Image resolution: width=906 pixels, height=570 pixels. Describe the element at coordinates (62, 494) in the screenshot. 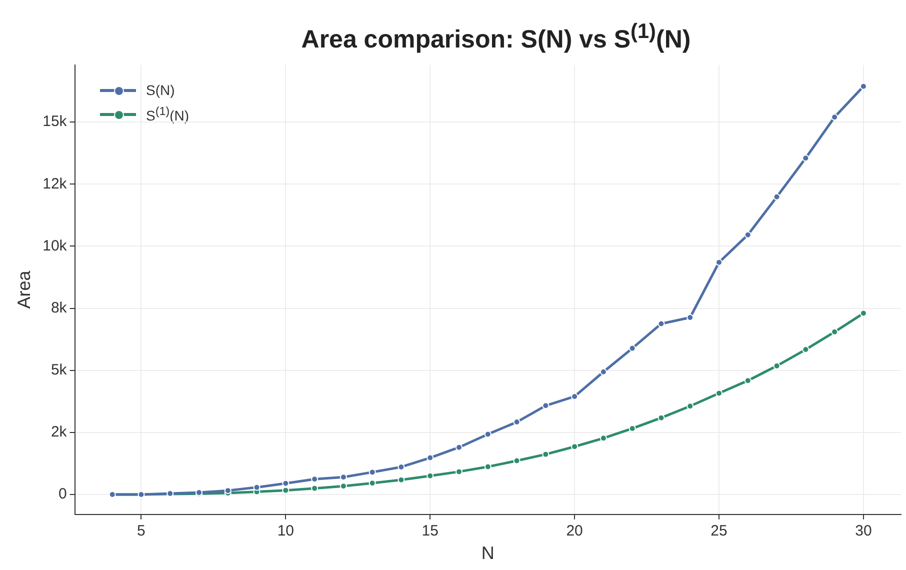

I see `y-tick-label: 0` at that location.